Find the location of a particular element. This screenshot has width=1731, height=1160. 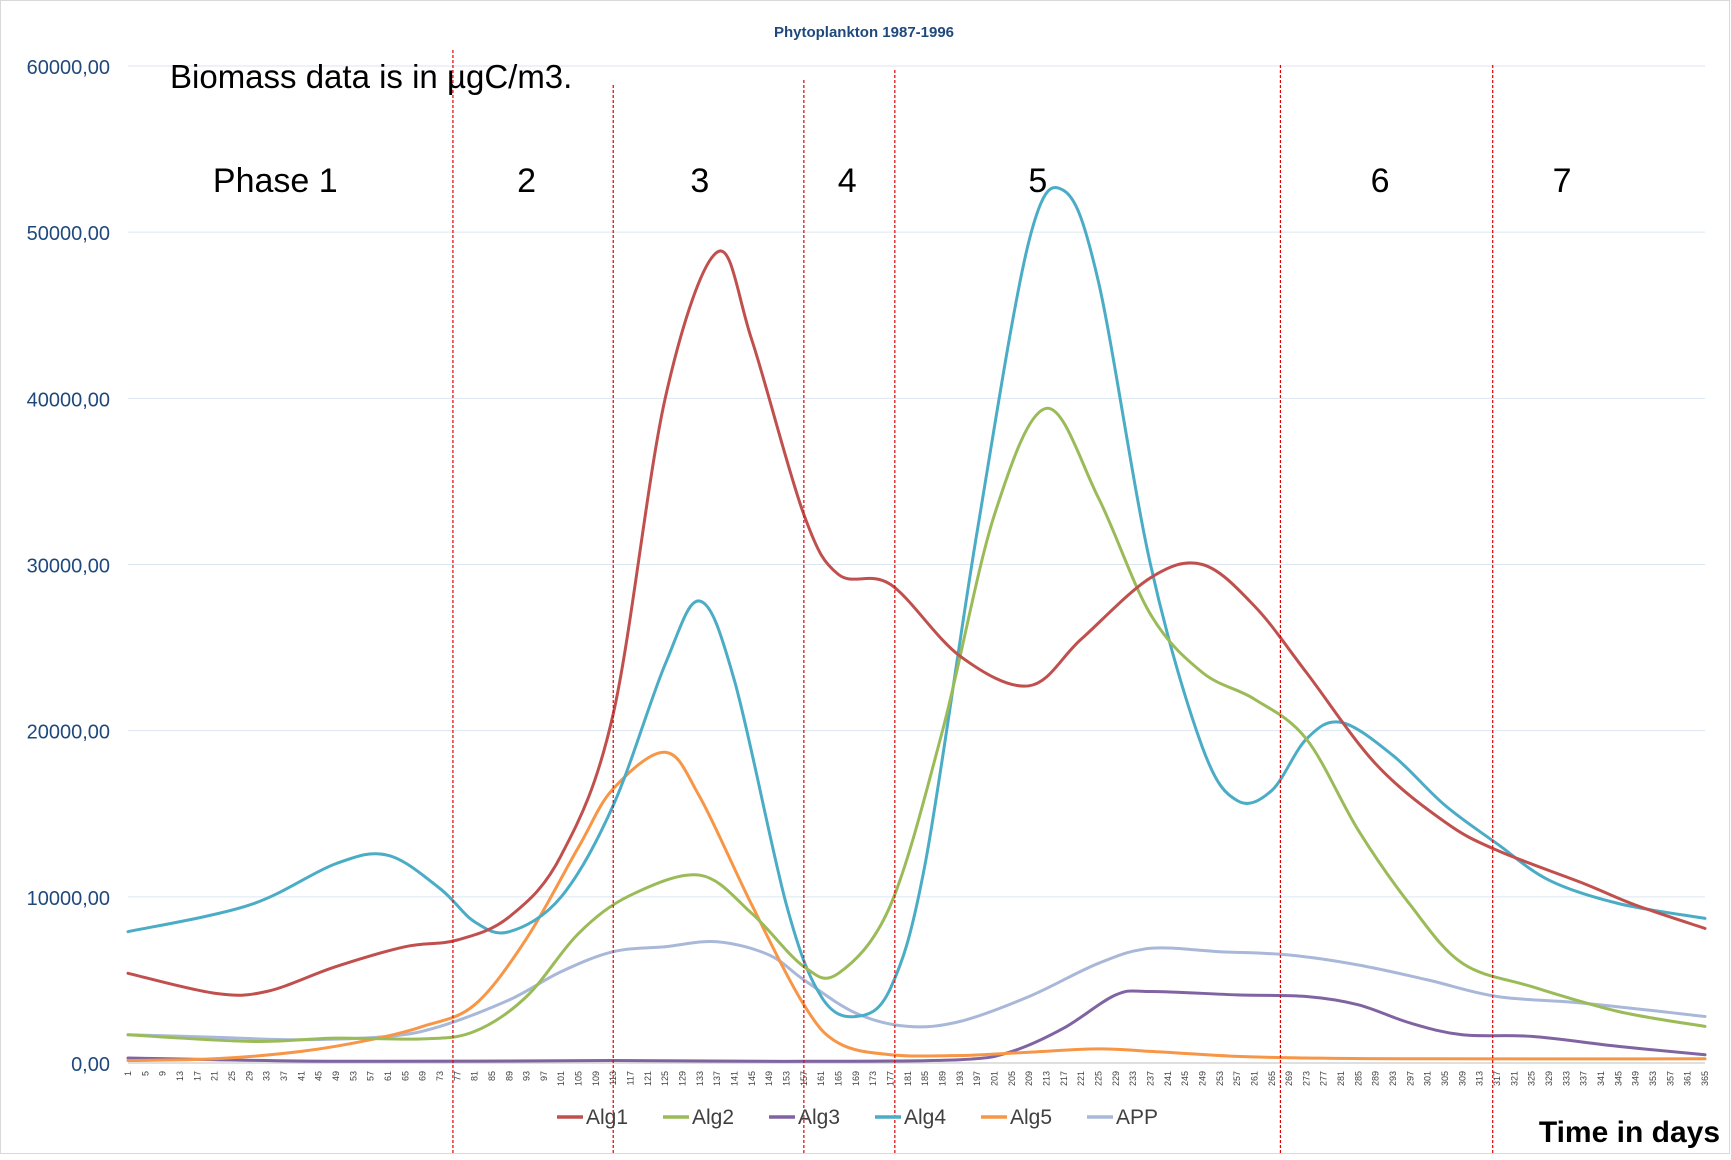

x-tick-label: 225 is located at coordinates (1098, 1078).